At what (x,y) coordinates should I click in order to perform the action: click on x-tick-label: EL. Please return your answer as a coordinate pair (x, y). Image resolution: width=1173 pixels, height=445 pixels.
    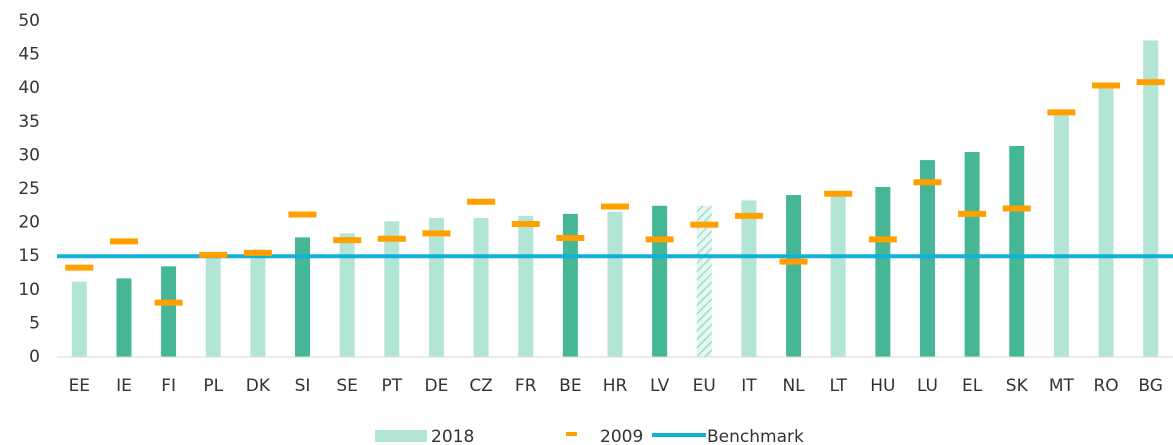
    Looking at the image, I should click on (972, 386).